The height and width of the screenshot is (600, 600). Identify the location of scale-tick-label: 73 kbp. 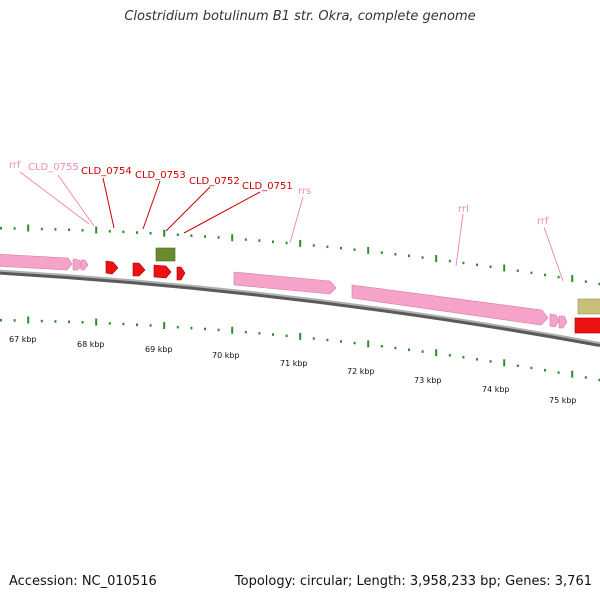
(428, 380).